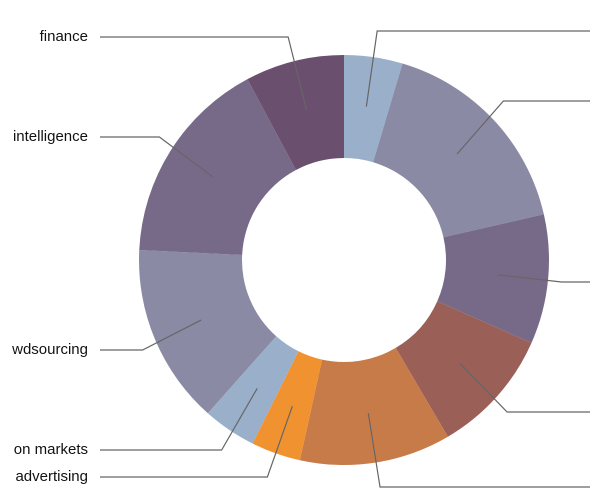  What do you see at coordinates (51, 449) in the screenshot?
I see `slice-label: on markets` at bounding box center [51, 449].